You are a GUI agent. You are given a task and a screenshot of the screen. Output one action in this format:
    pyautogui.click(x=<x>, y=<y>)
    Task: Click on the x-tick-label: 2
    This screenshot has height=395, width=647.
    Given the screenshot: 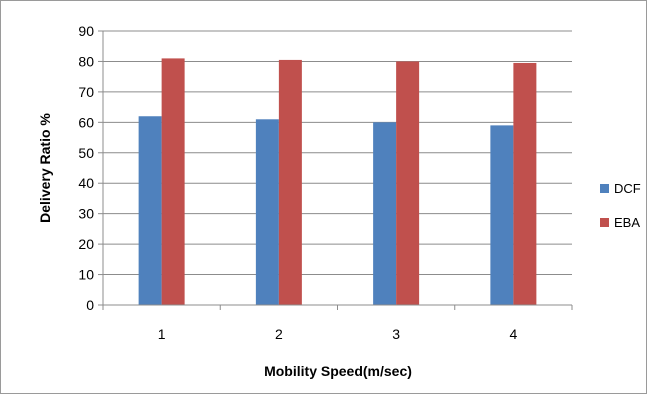 What is the action you would take?
    pyautogui.click(x=279, y=334)
    